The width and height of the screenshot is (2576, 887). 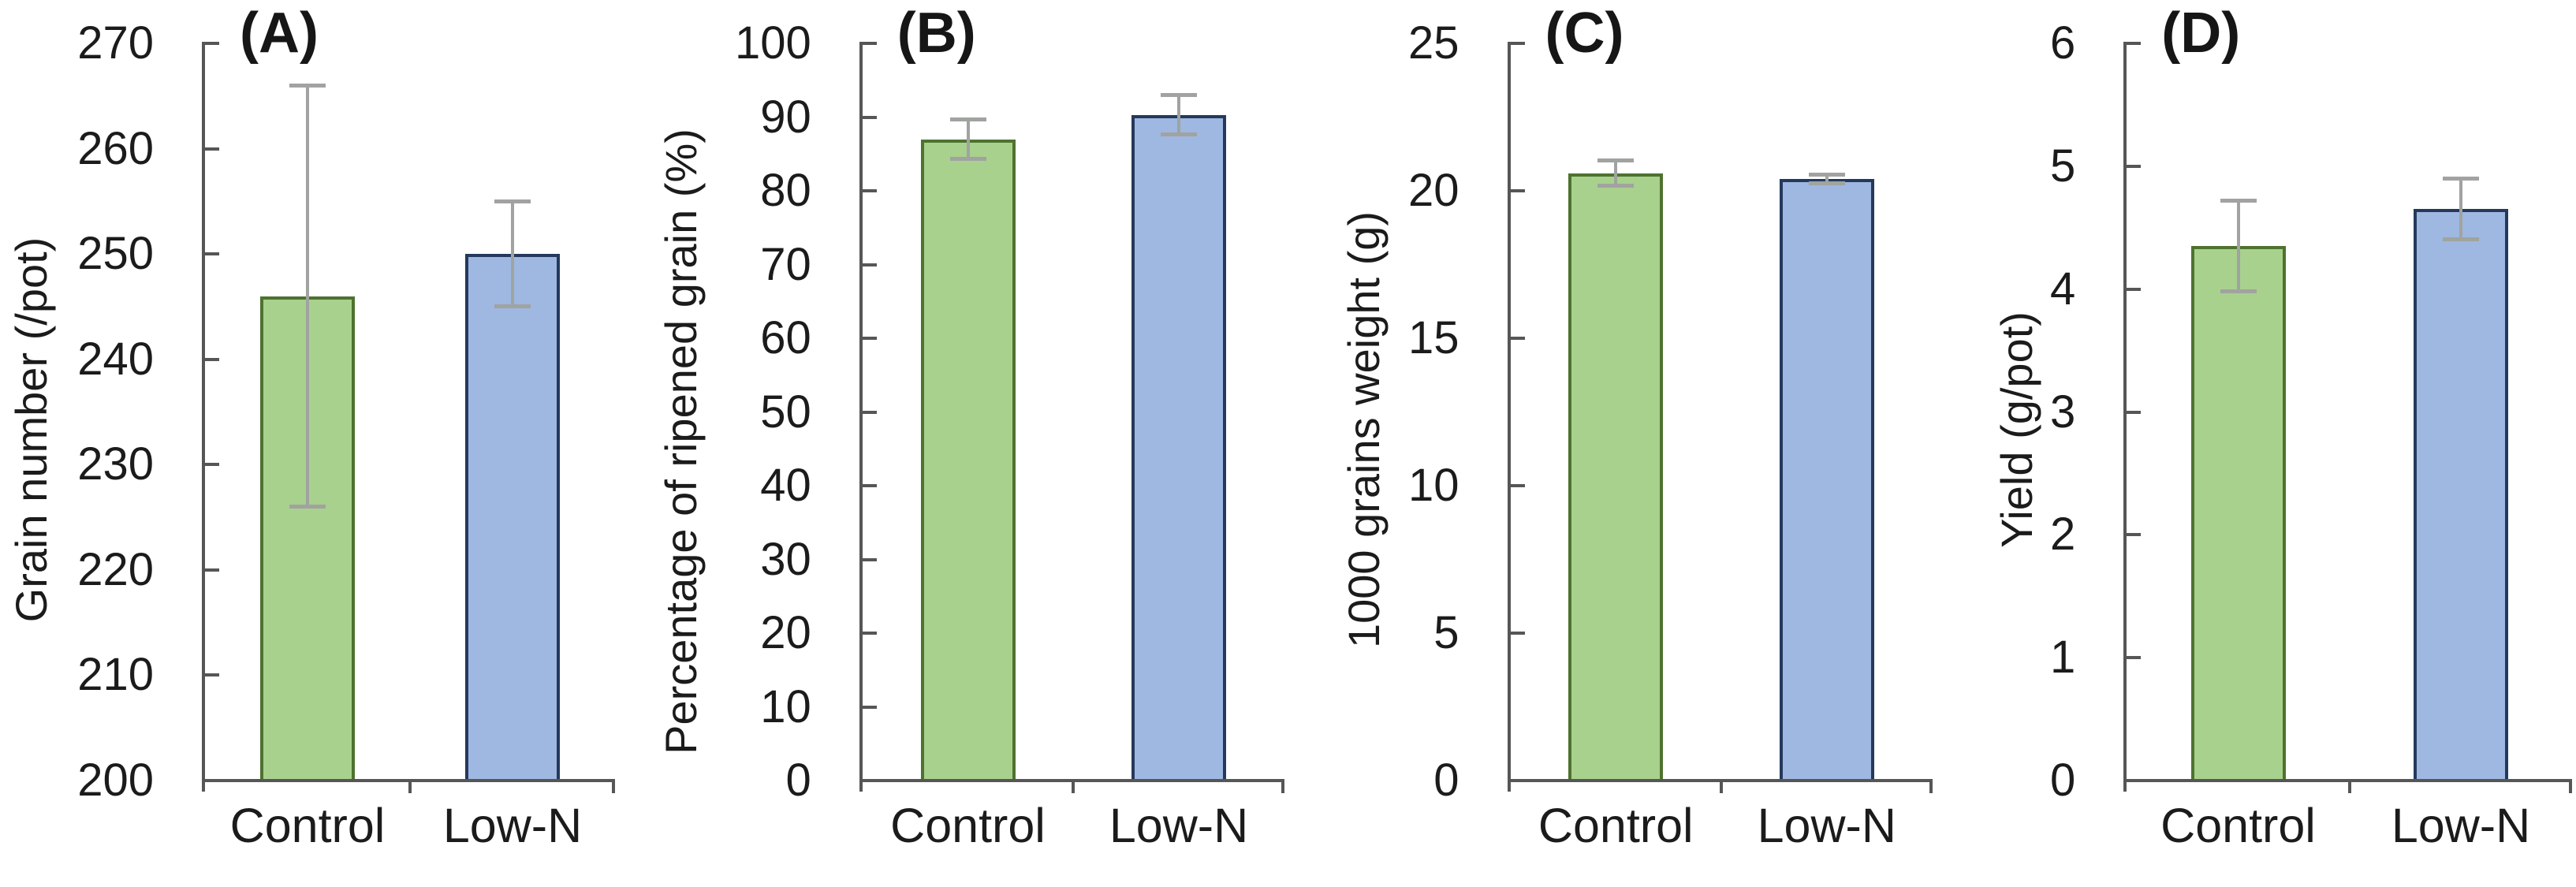 I want to click on y-tick-label: 6, so click(x=2063, y=43).